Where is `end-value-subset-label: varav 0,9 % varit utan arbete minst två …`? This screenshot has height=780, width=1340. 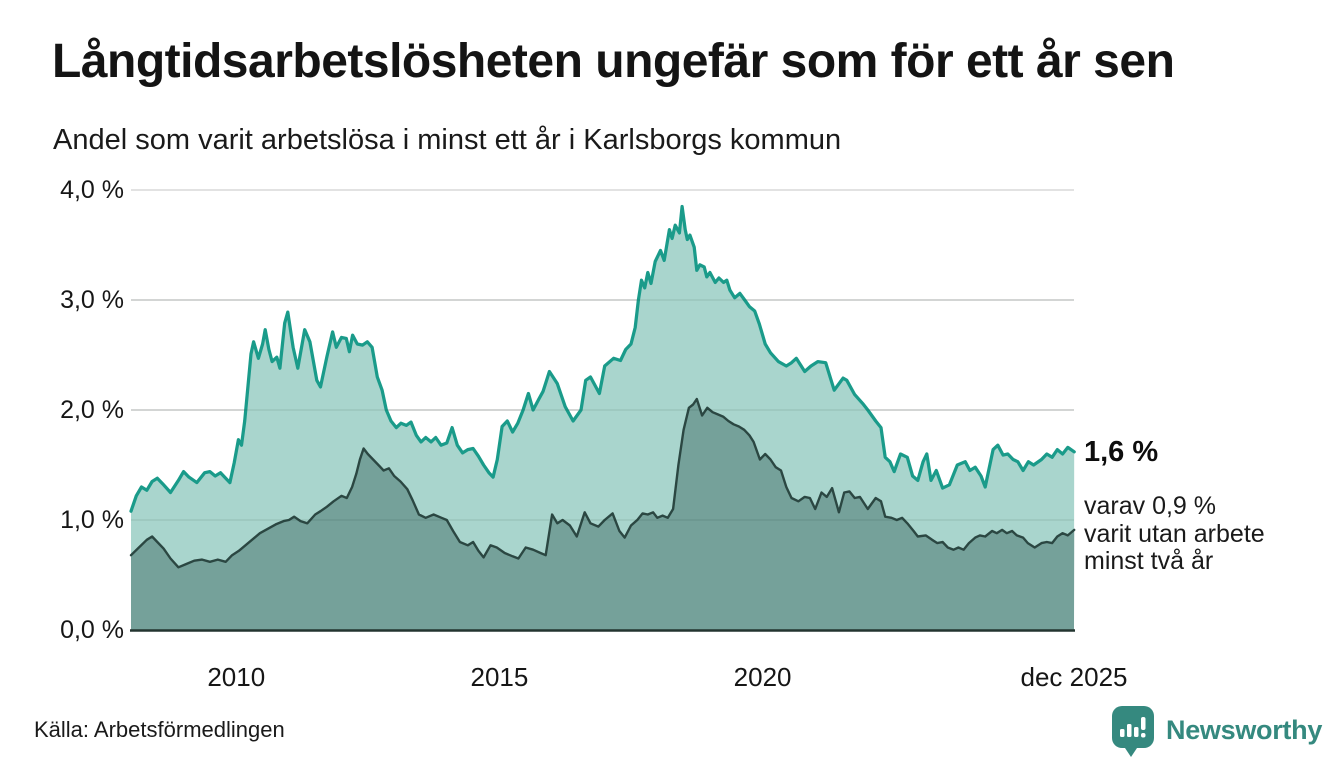
end-value-subset-label: varav 0,9 % varit utan arbete minst två … is located at coordinates (1174, 534).